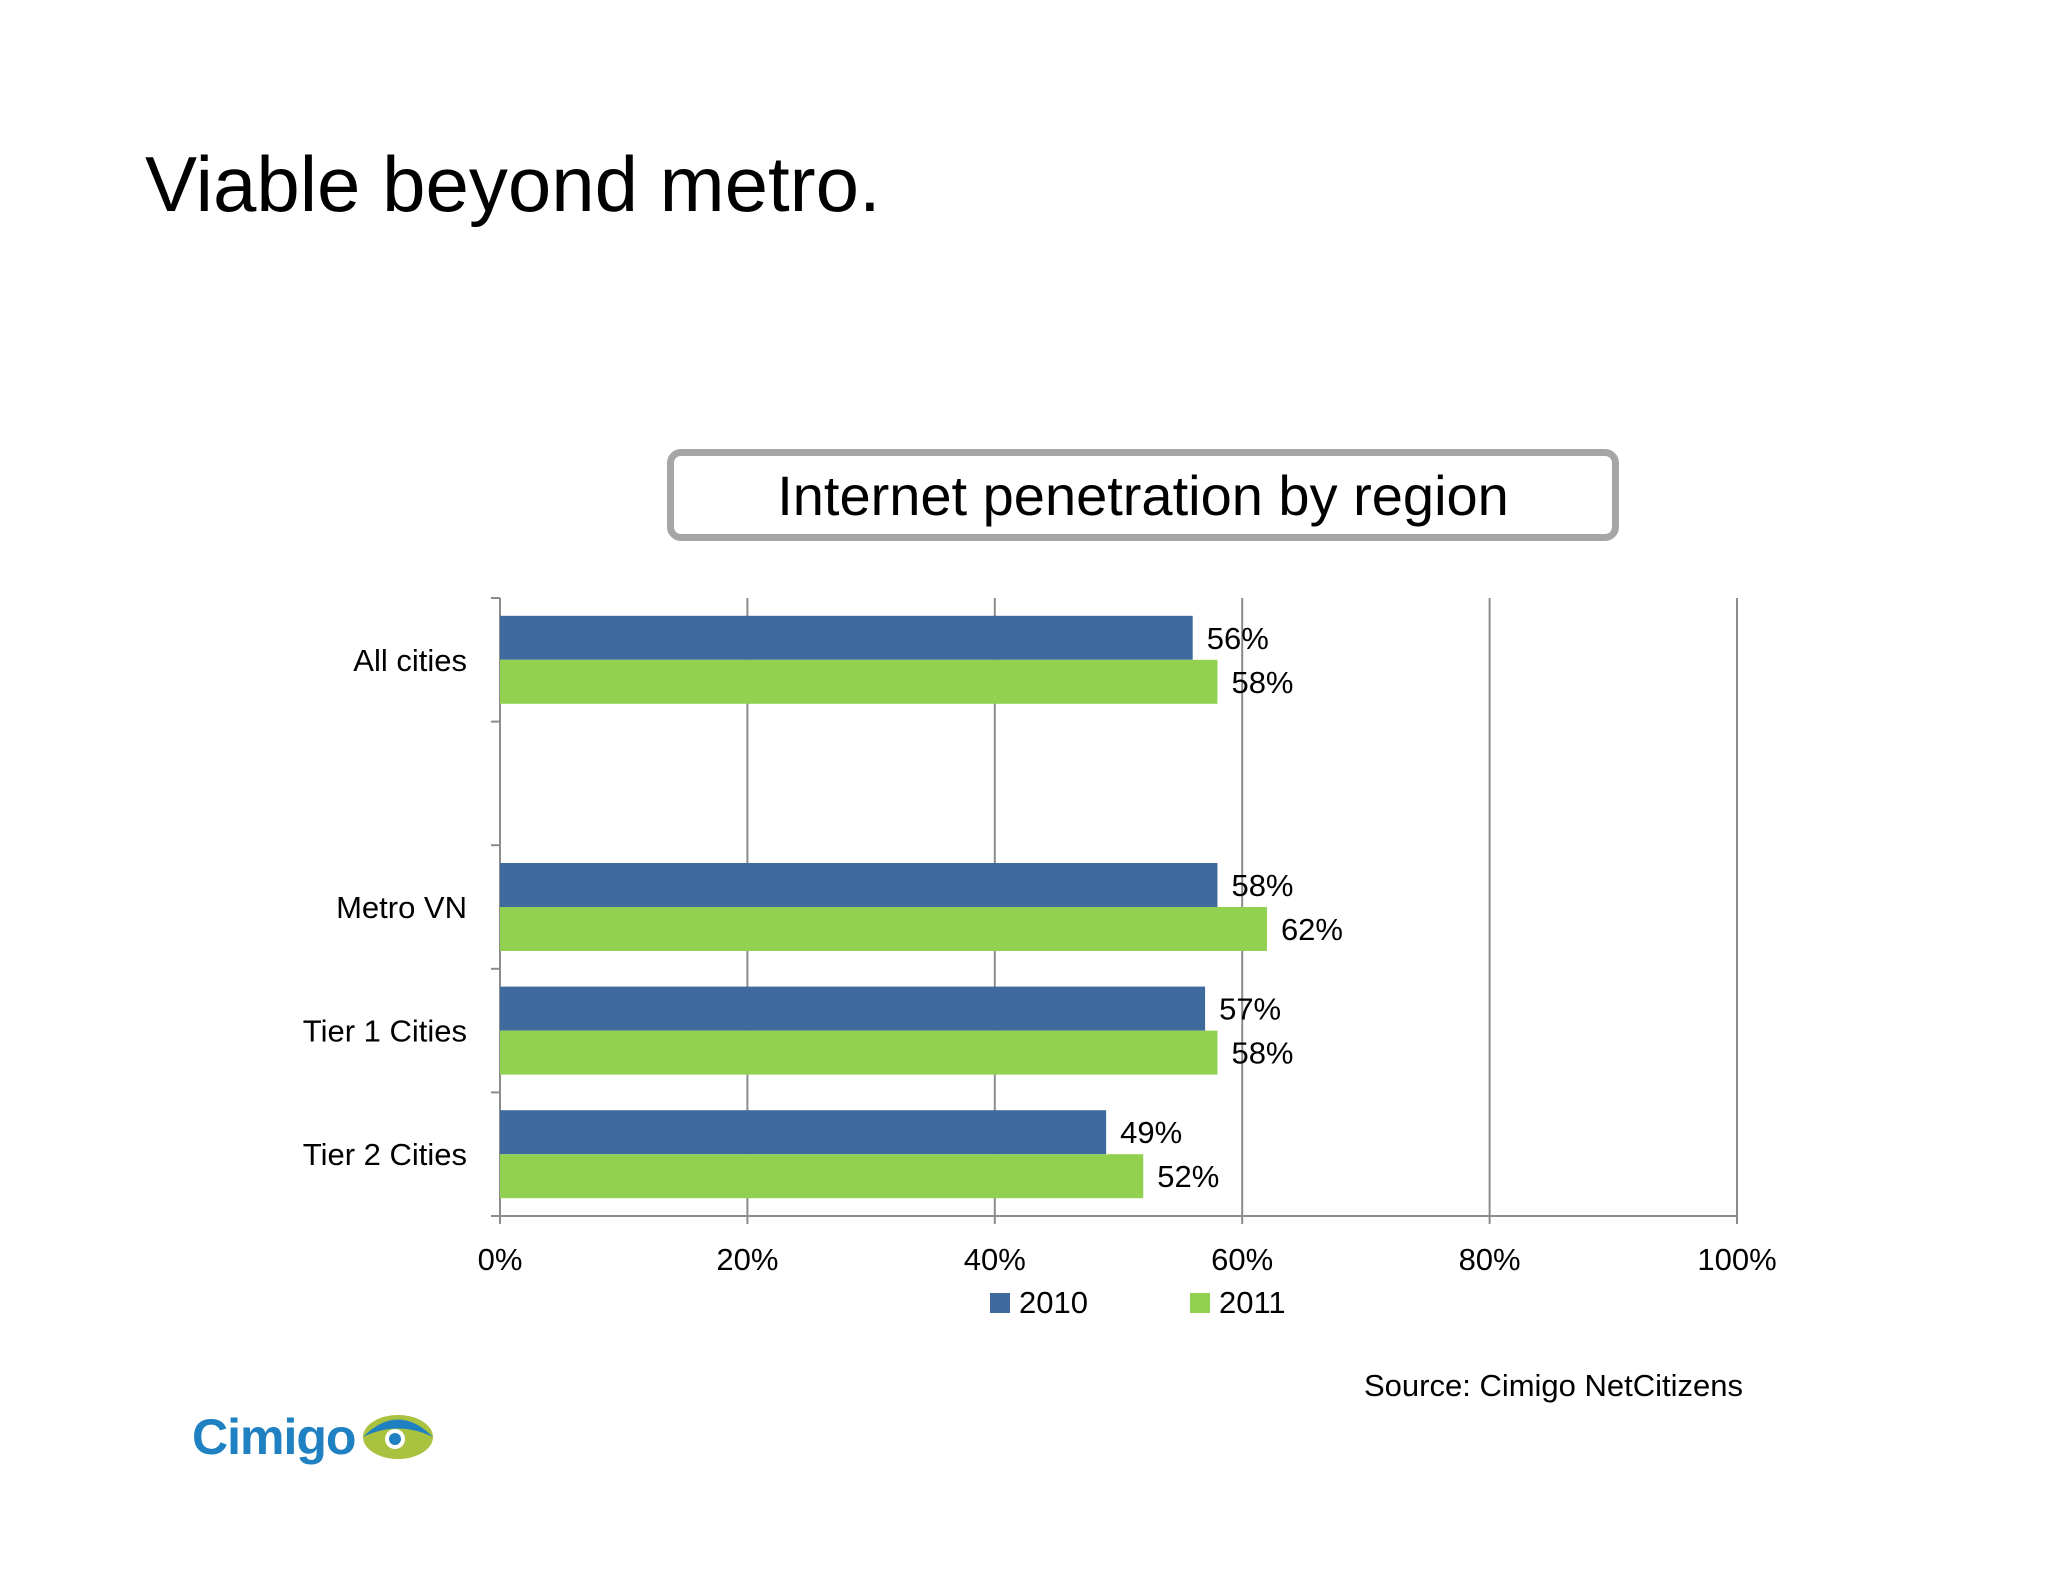 Image resolution: width=2048 pixels, height=1582 pixels. What do you see at coordinates (1238, 638) in the screenshot?
I see `data-label: 56%` at bounding box center [1238, 638].